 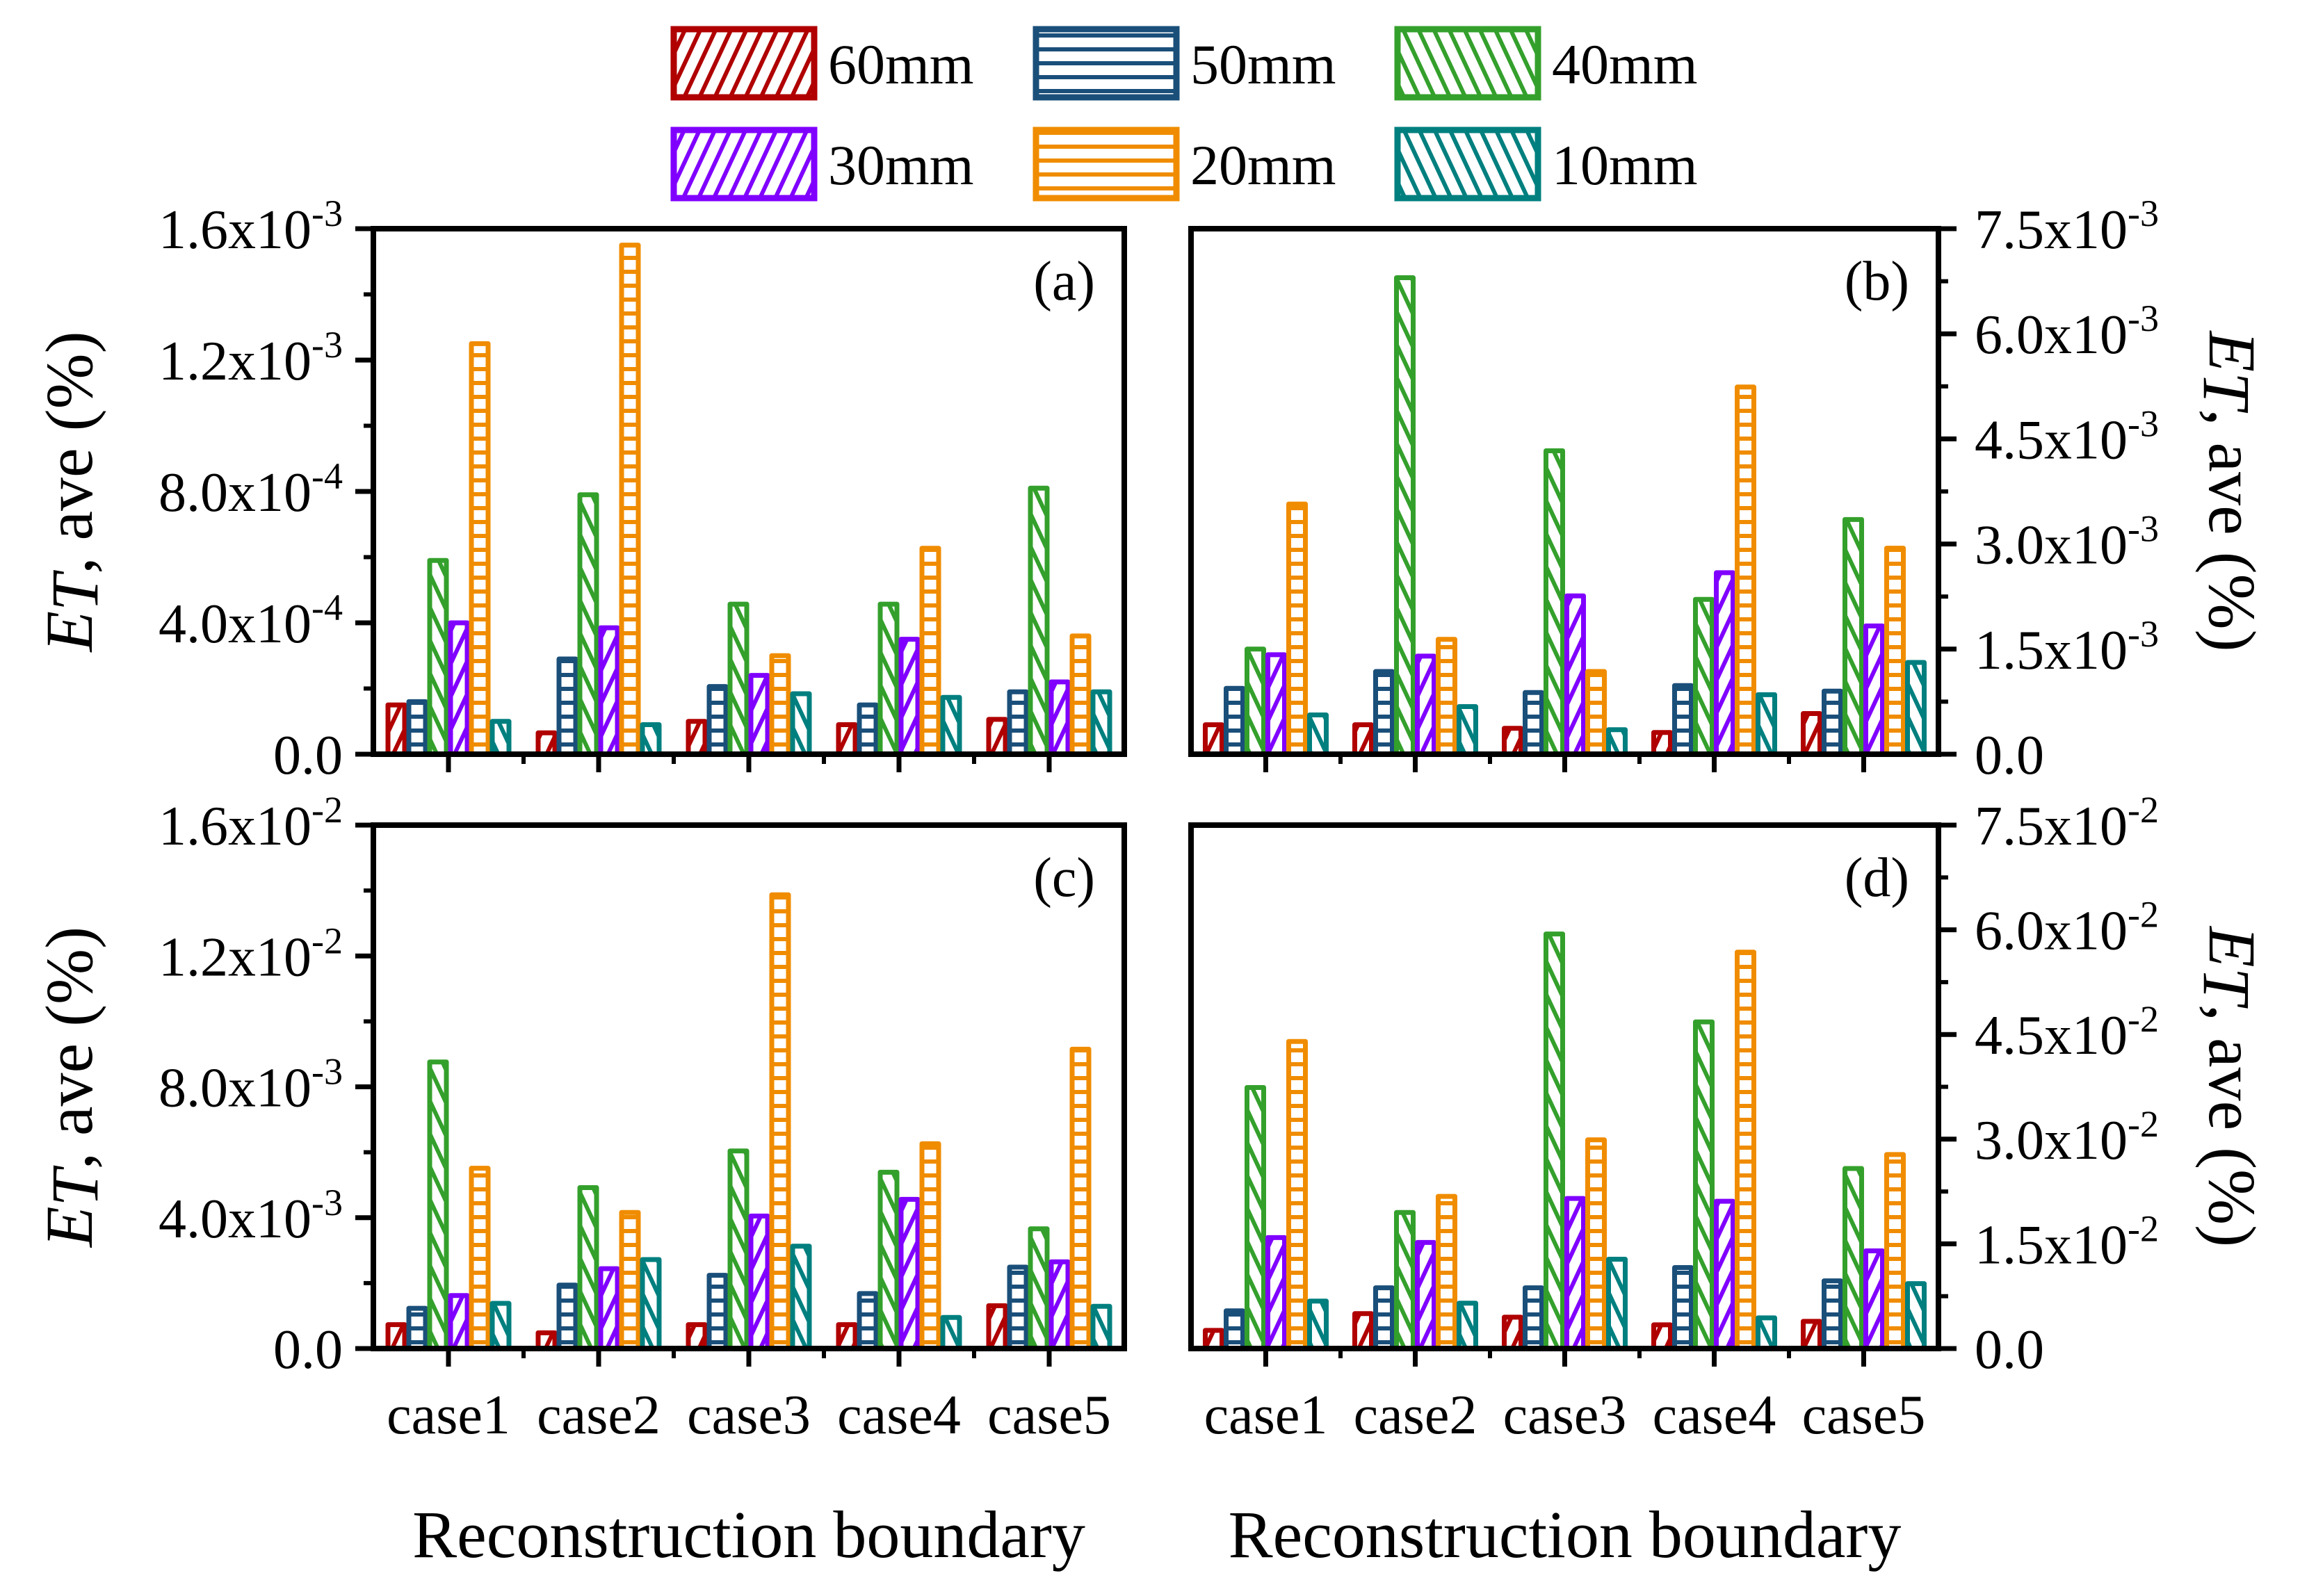 I want to click on x-tick-label: case1, so click(x=1266, y=1415).